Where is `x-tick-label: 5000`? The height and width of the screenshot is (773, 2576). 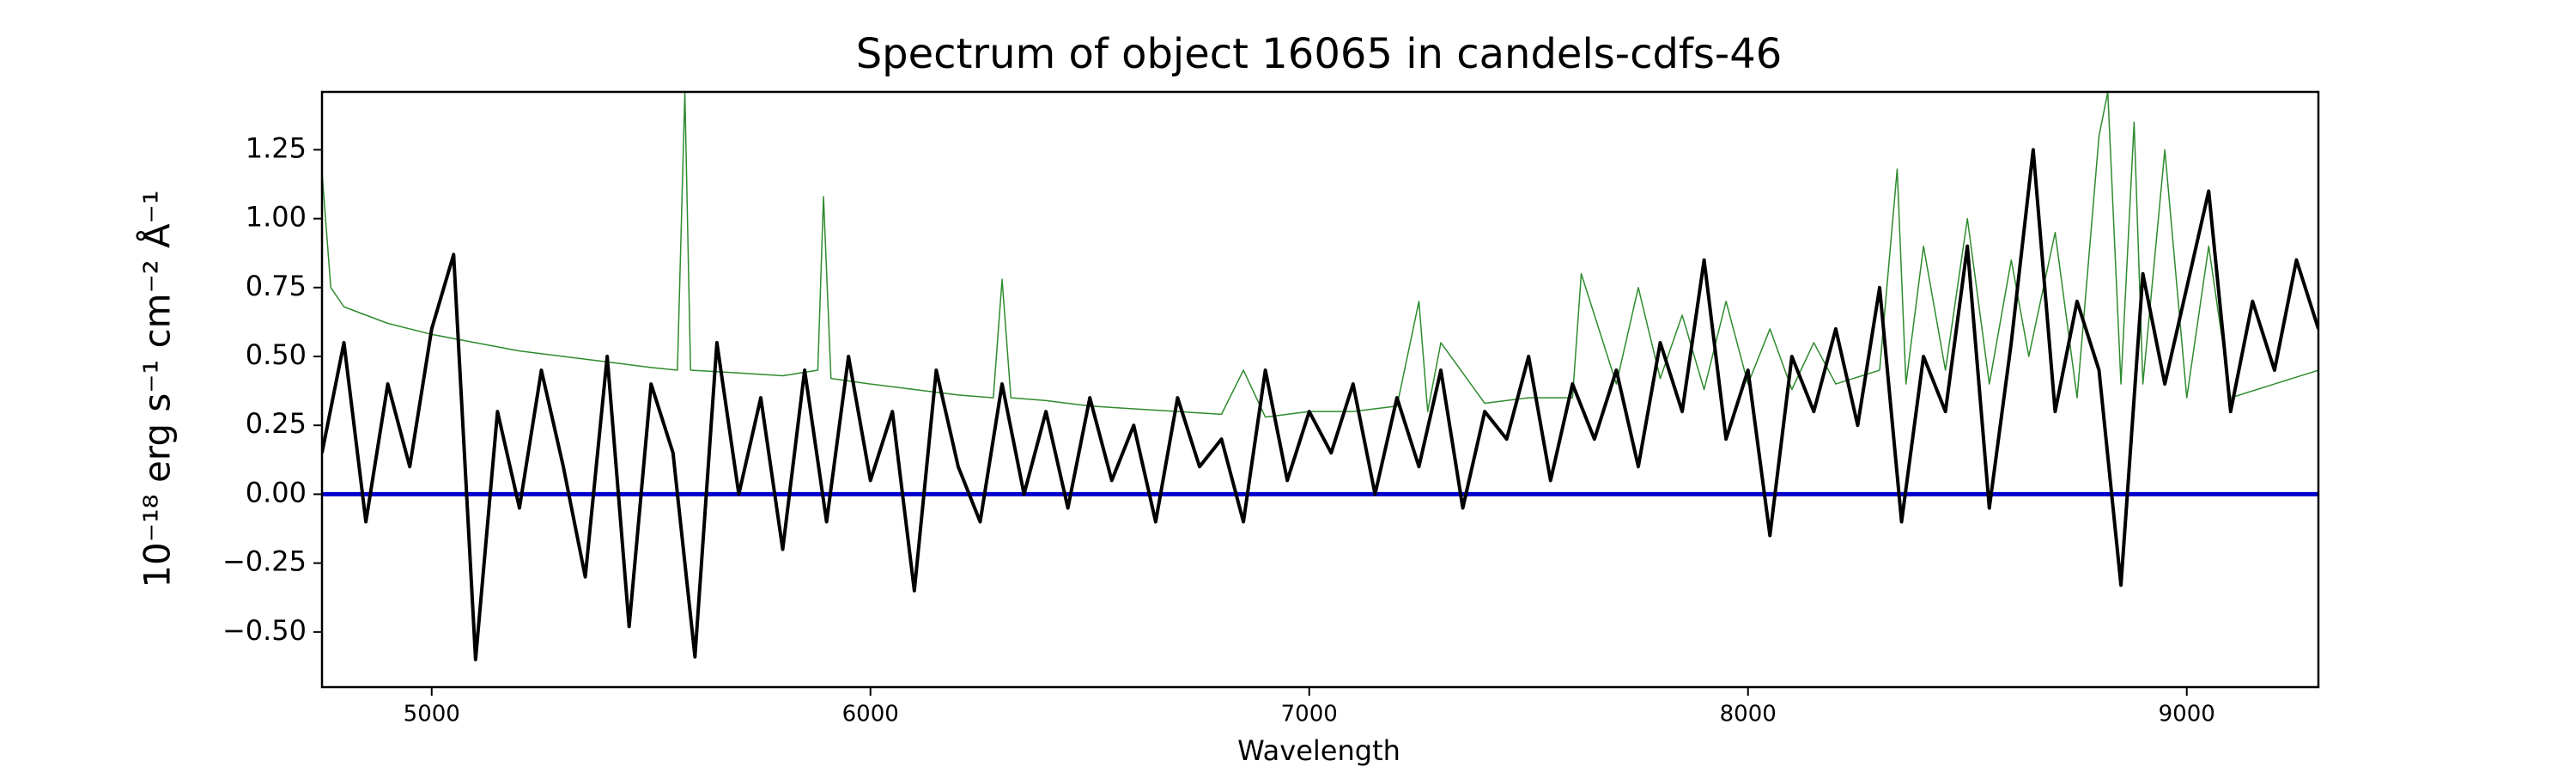
x-tick-label: 5000 is located at coordinates (432, 714).